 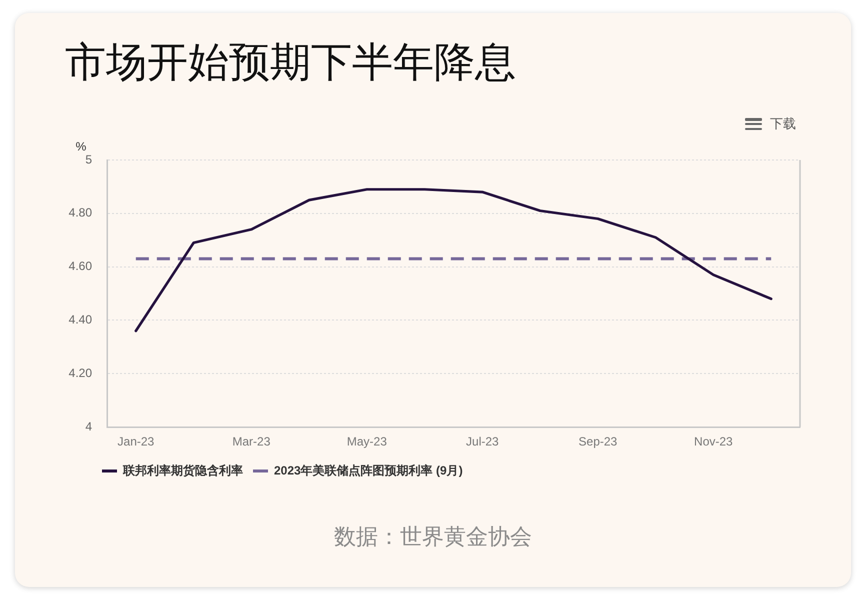 What do you see at coordinates (598, 441) in the screenshot?
I see `x-tick-label: Sep-23` at bounding box center [598, 441].